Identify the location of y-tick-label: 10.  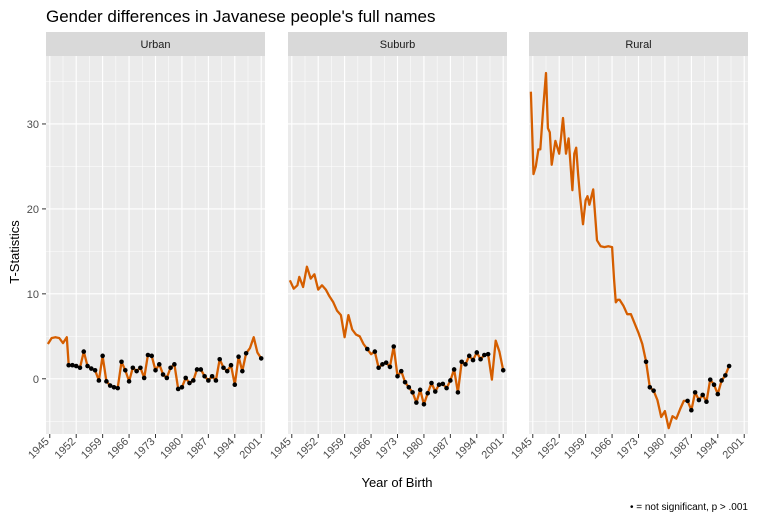
(33, 295).